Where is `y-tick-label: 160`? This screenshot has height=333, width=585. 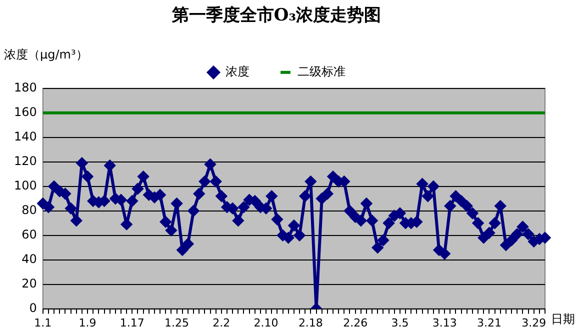 y-tick-label: 160 is located at coordinates (25, 112).